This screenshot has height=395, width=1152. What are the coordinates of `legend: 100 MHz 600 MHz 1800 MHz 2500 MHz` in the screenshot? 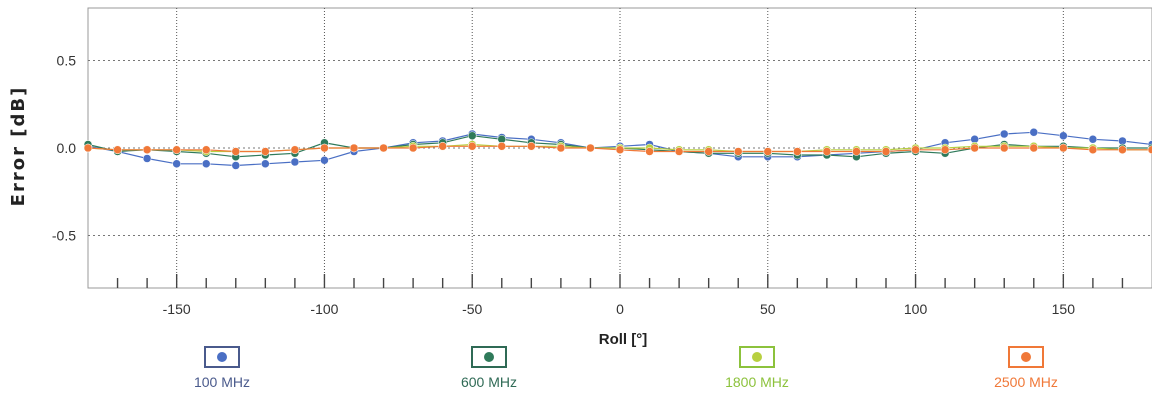 It's located at (626, 368).